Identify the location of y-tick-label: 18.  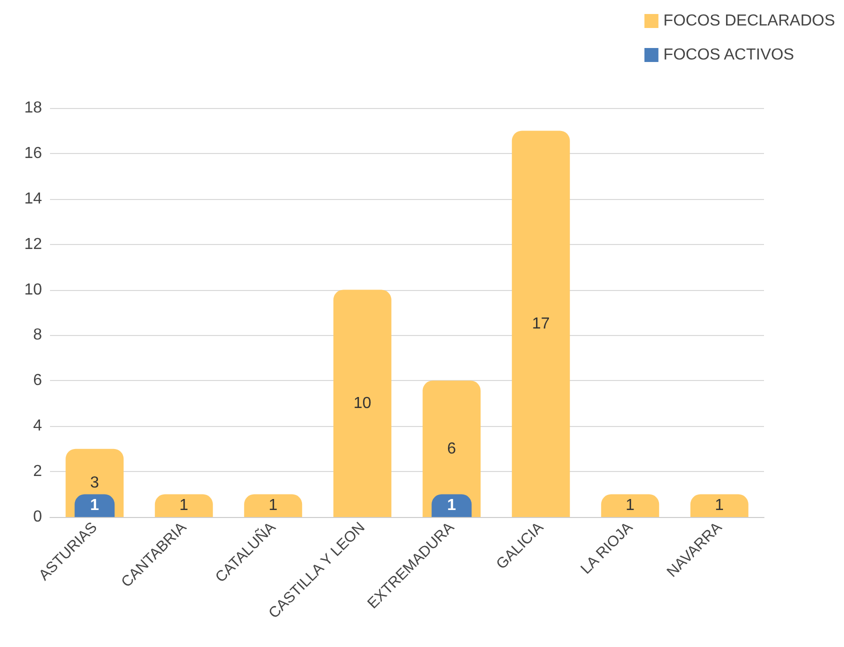
(33, 108).